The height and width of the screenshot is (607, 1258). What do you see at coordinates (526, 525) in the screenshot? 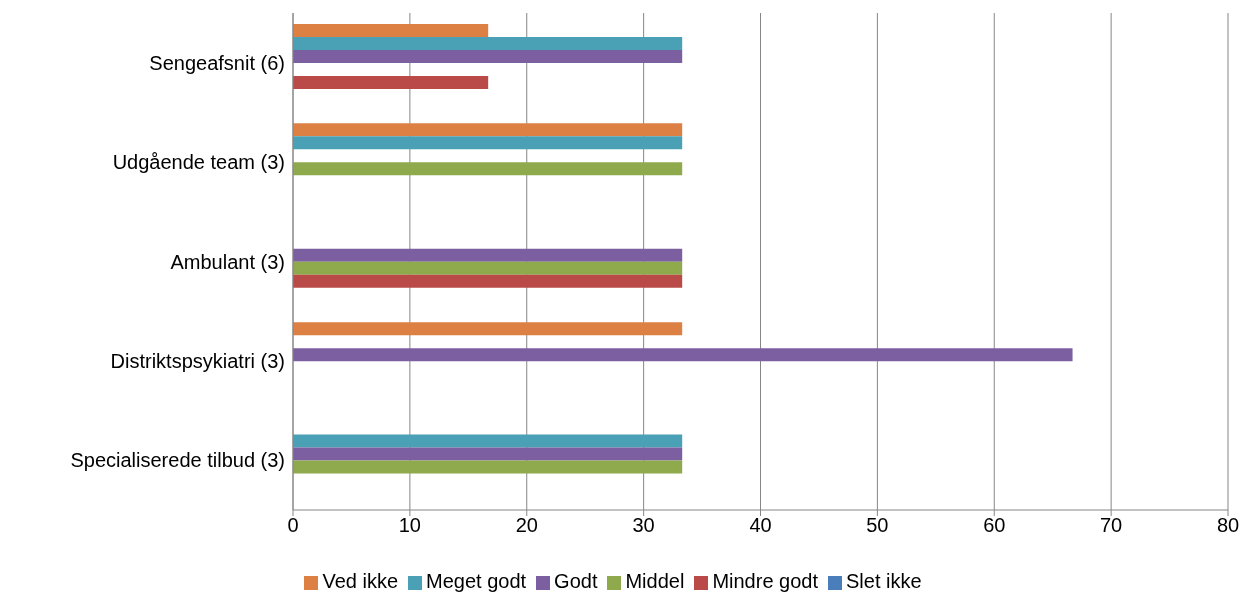
I see `x-tick-label: 20` at bounding box center [526, 525].